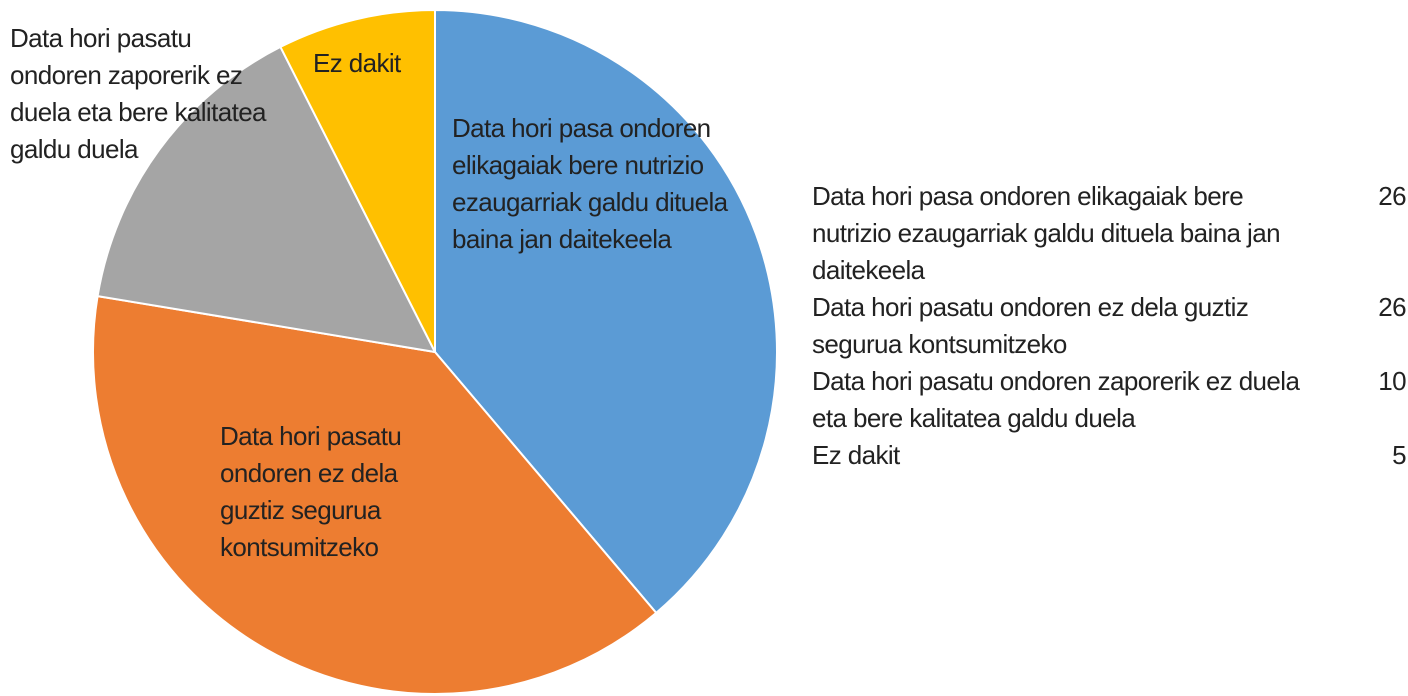  Describe the element at coordinates (1399, 455) in the screenshot. I see `legend-value: 5` at that location.